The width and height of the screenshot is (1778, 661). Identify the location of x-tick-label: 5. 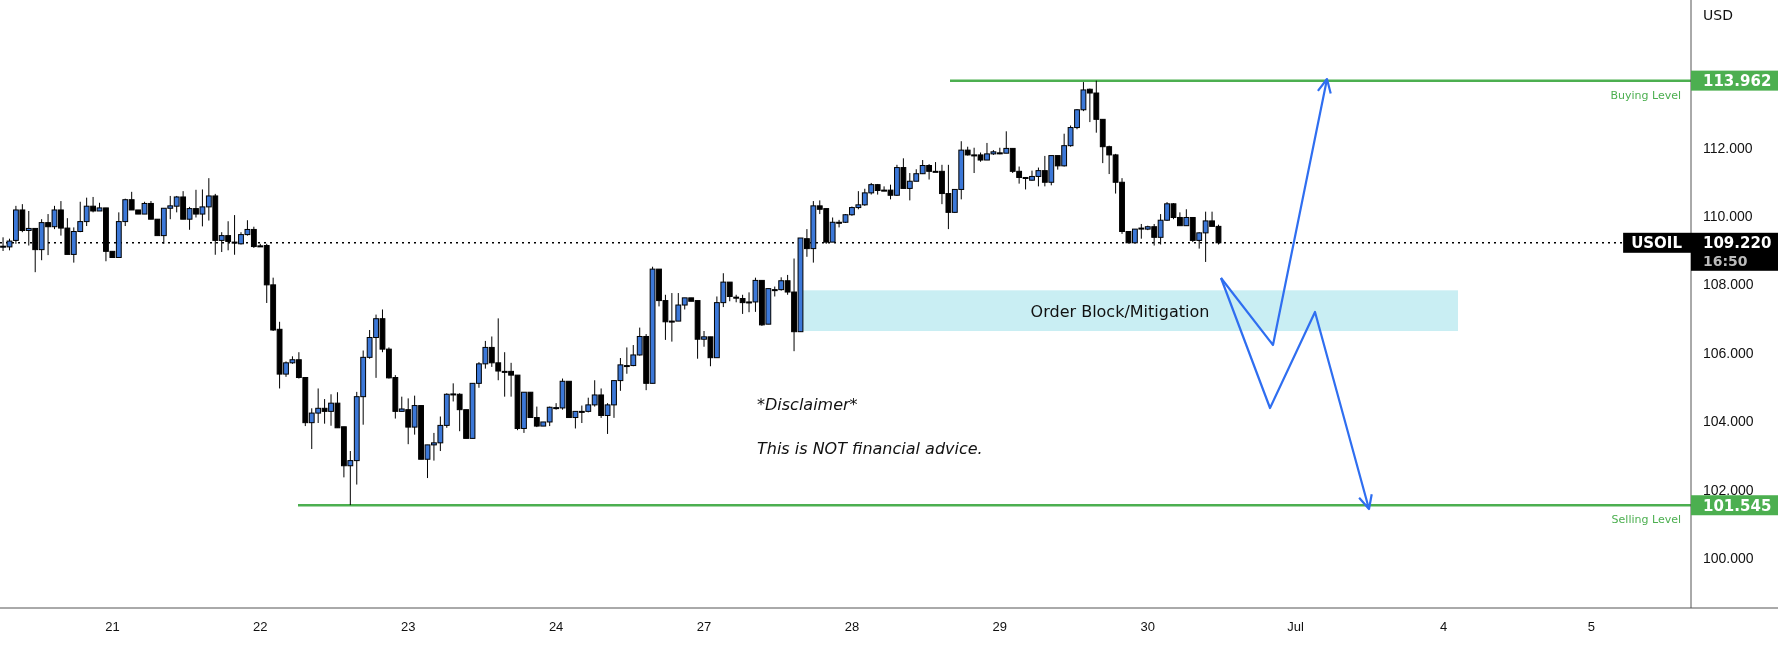
(1591, 627).